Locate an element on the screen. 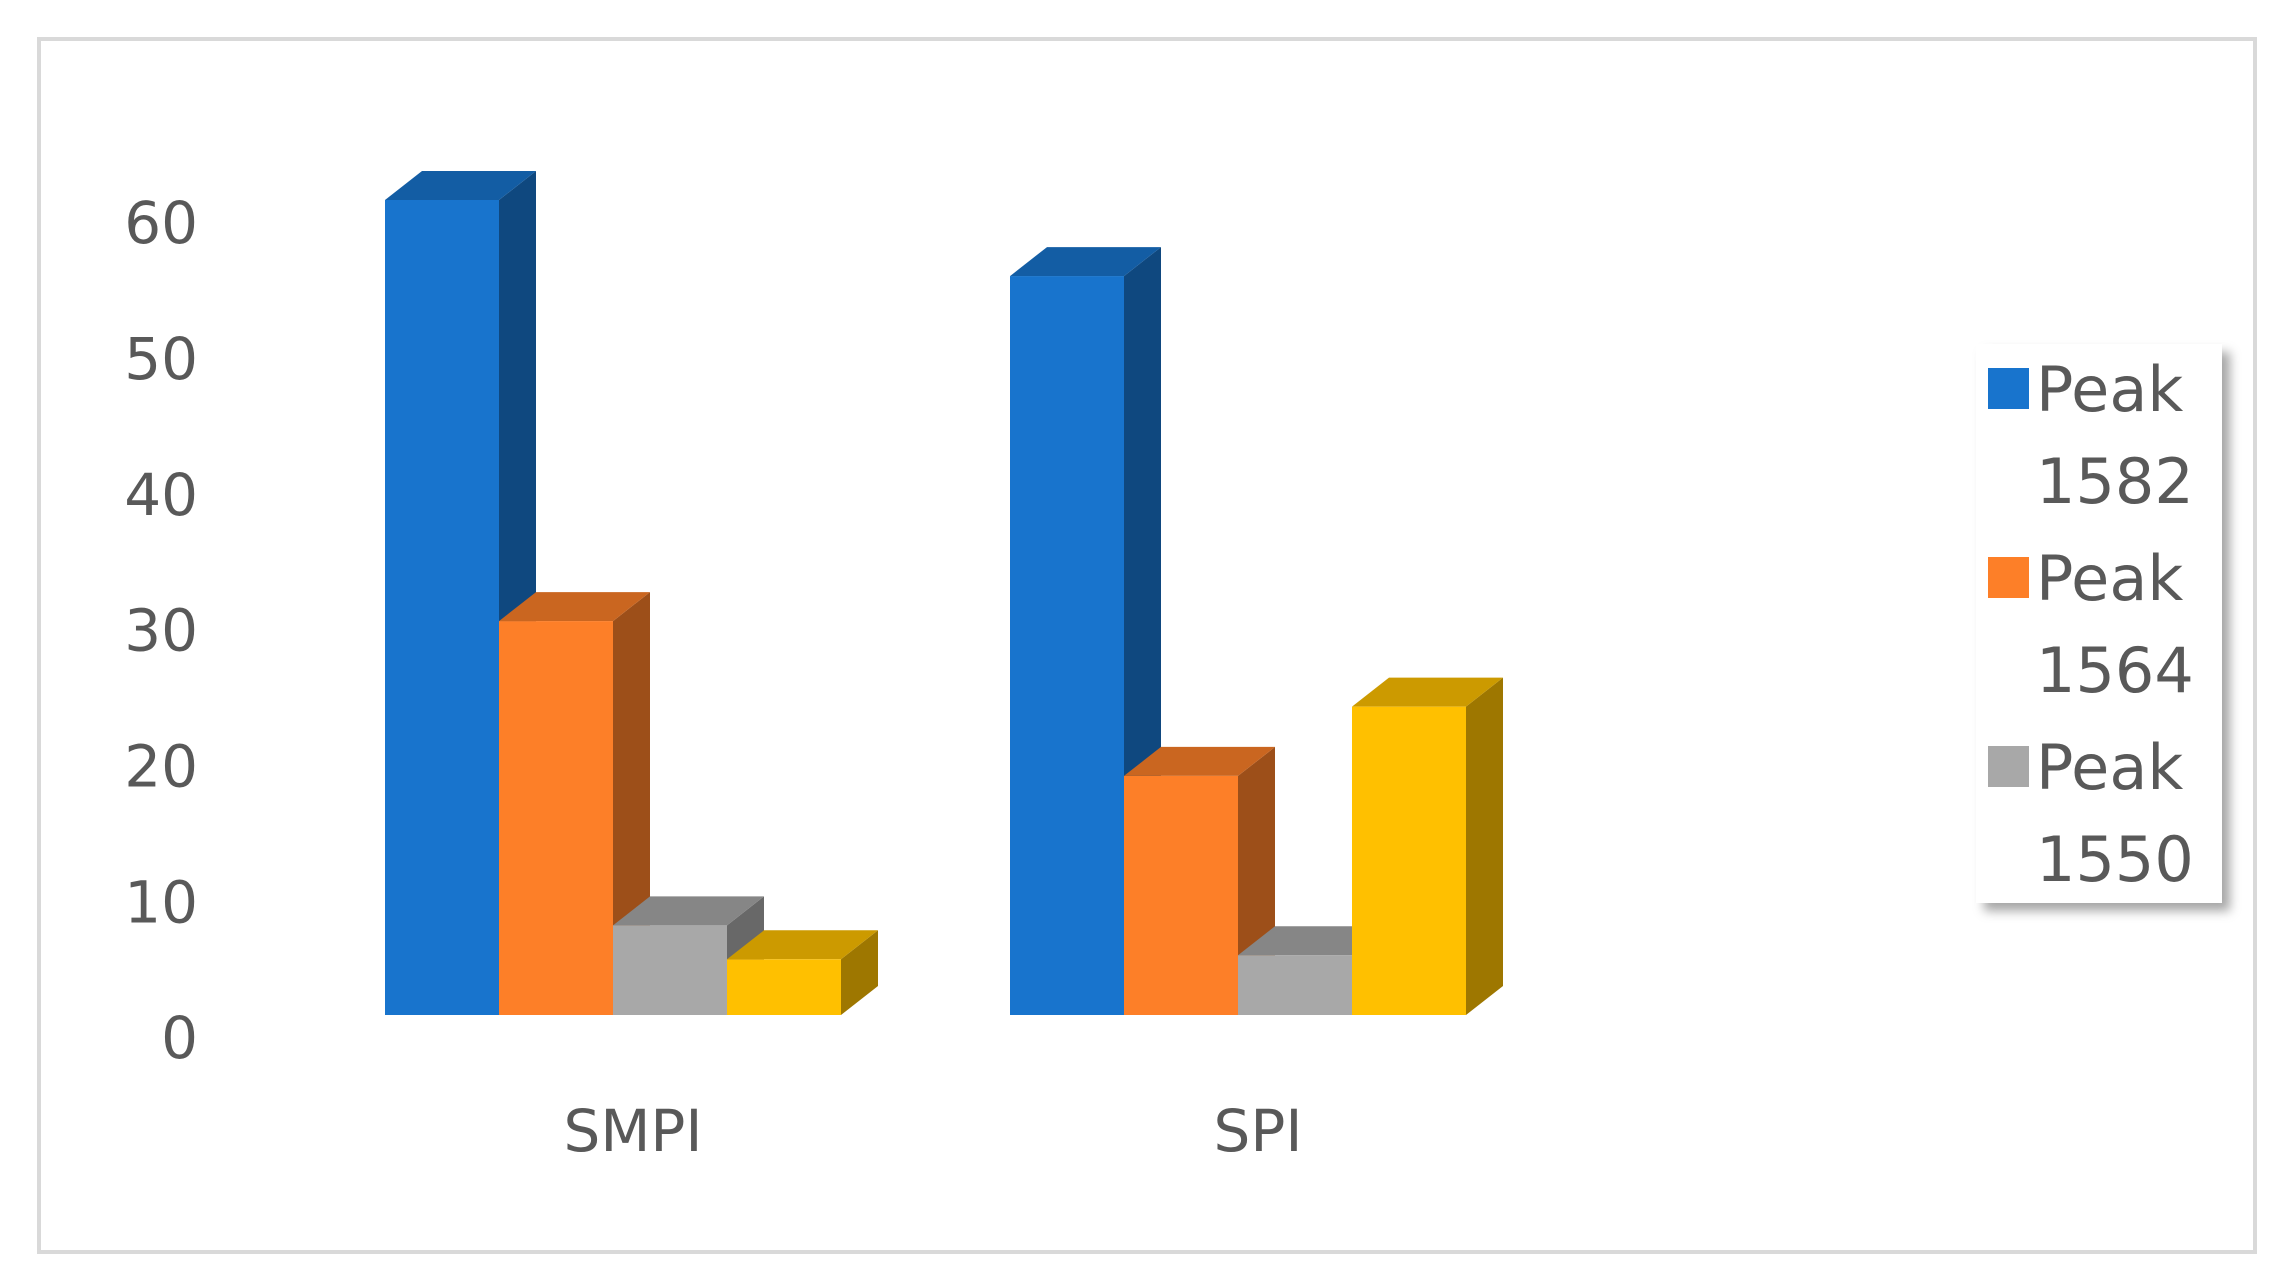 The image size is (2284, 1279). legend: Peak 1582 Peak 1564 Peak 1550 is located at coordinates (2099, 623).